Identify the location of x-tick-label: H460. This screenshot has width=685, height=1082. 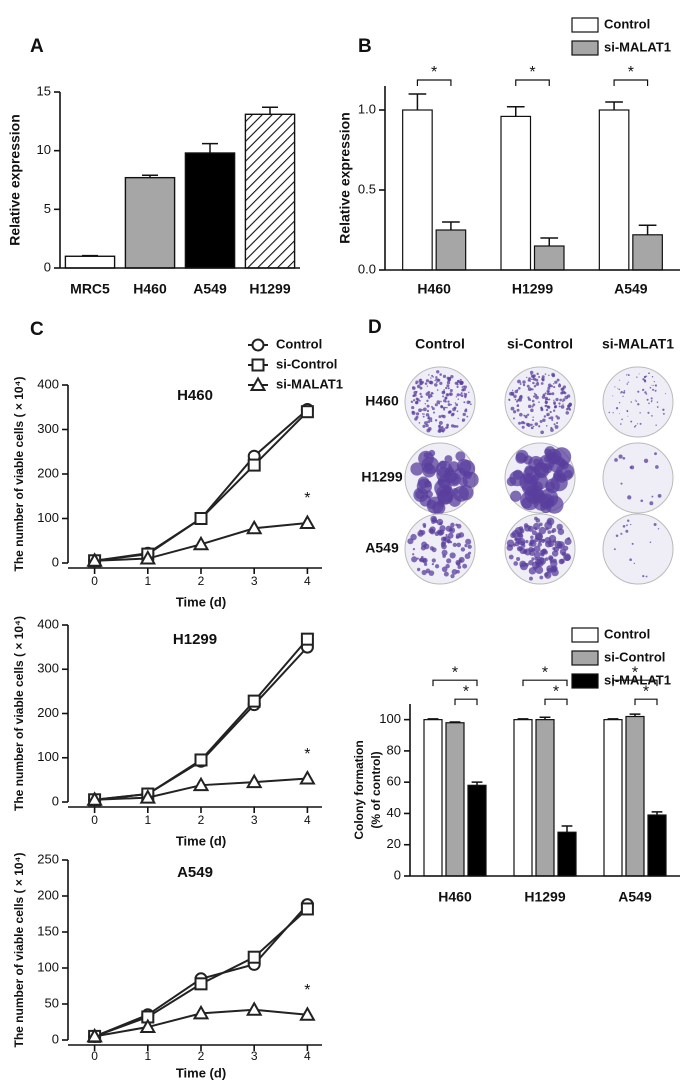
(455, 897).